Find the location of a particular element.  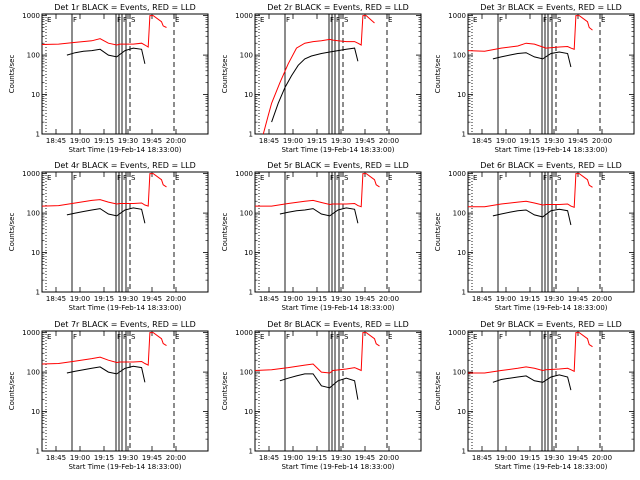

panel-title: Det 5r BLACK = Events, RED = LLD is located at coordinates (338, 165).